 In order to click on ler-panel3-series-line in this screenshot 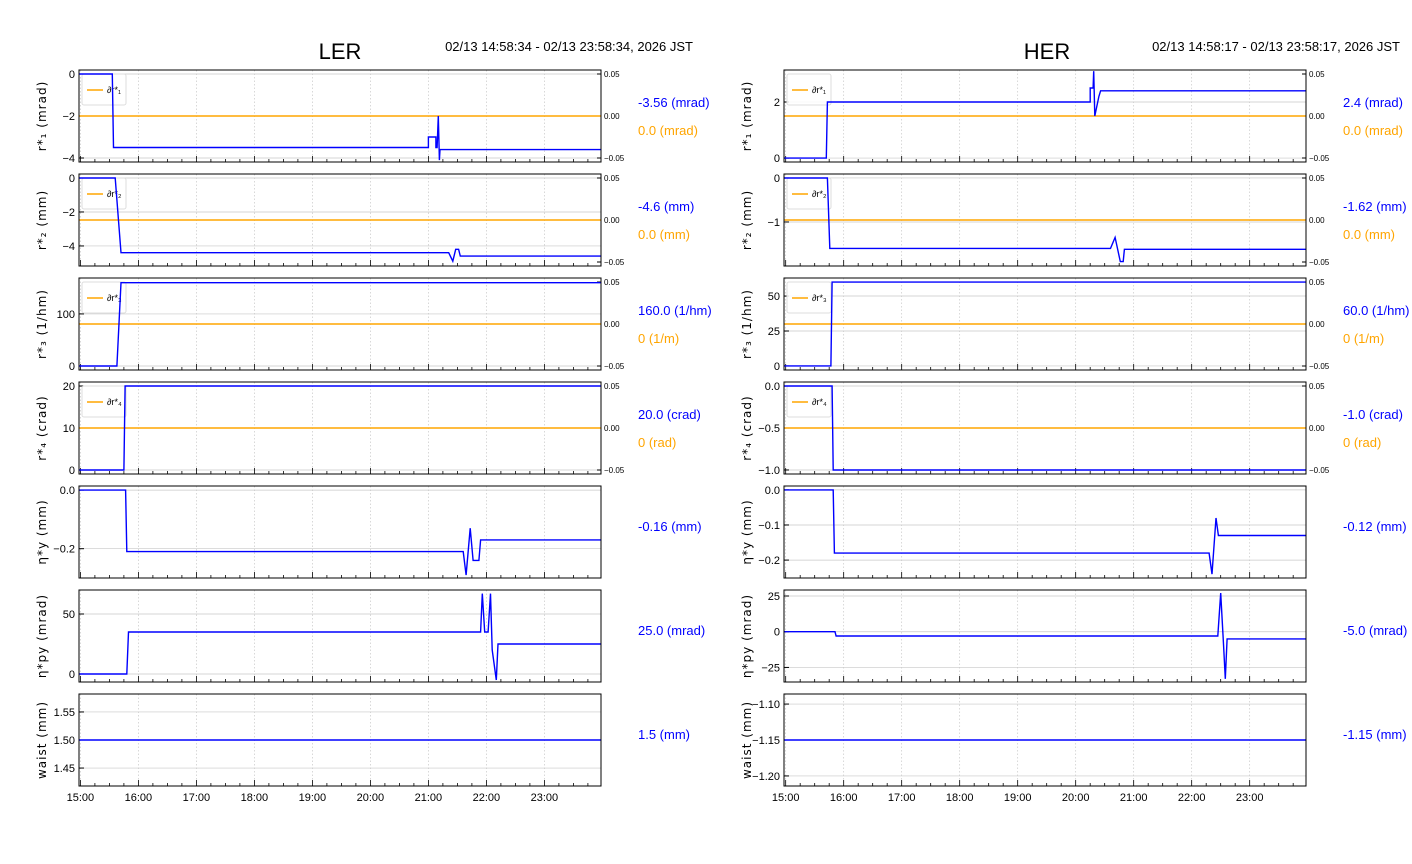, I will do `click(340, 324)`.